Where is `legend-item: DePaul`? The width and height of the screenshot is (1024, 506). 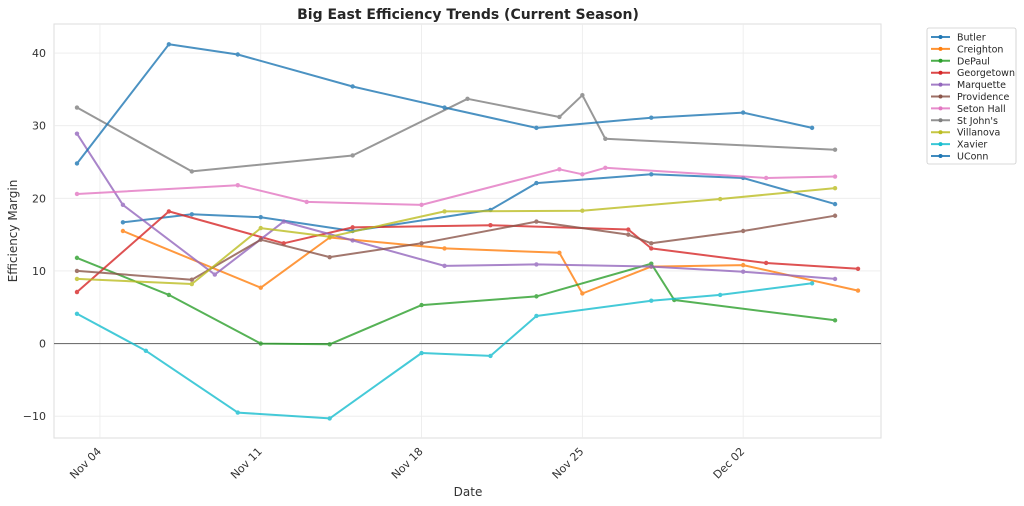
legend-item: DePaul is located at coordinates (960, 61).